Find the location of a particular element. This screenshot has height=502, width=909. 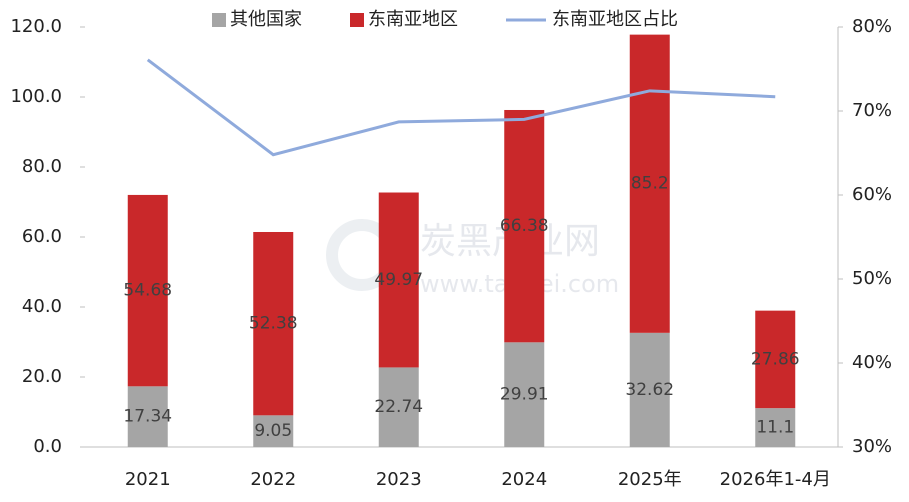

y-tick-label: 40.0 is located at coordinates (42, 306).